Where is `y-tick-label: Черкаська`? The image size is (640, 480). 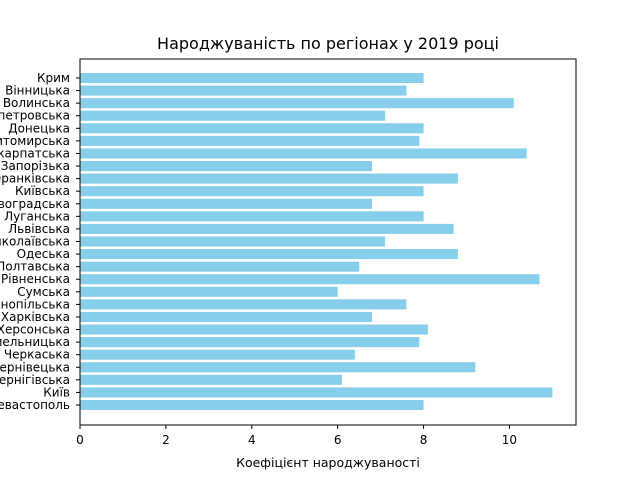
y-tick-label: Черкаська is located at coordinates (37, 355).